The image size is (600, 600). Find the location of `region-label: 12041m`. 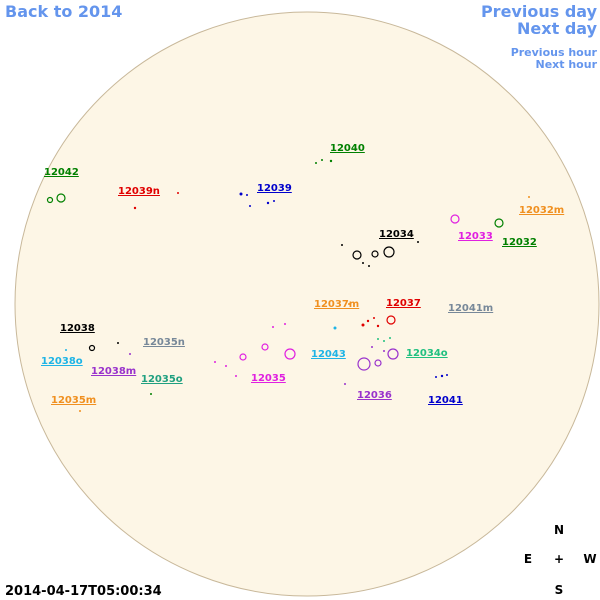

region-label: 12041m is located at coordinates (470, 308).